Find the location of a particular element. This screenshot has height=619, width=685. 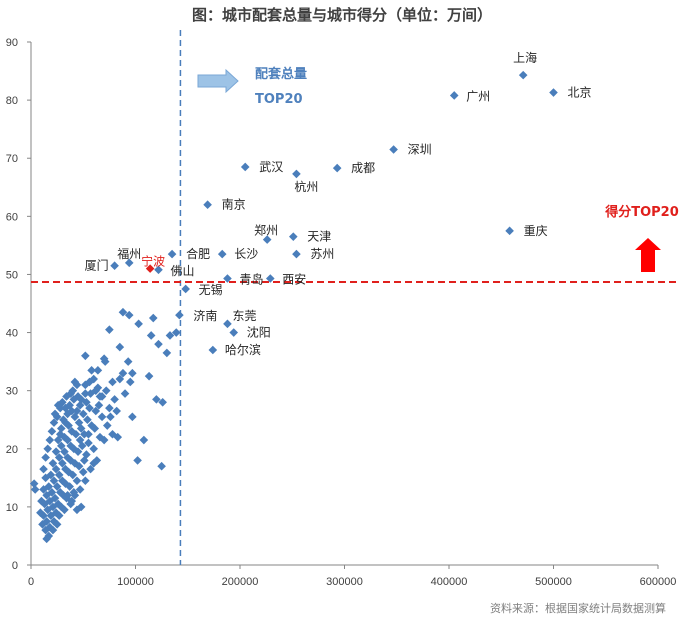

y-tick-label: 90 is located at coordinates (12, 43).